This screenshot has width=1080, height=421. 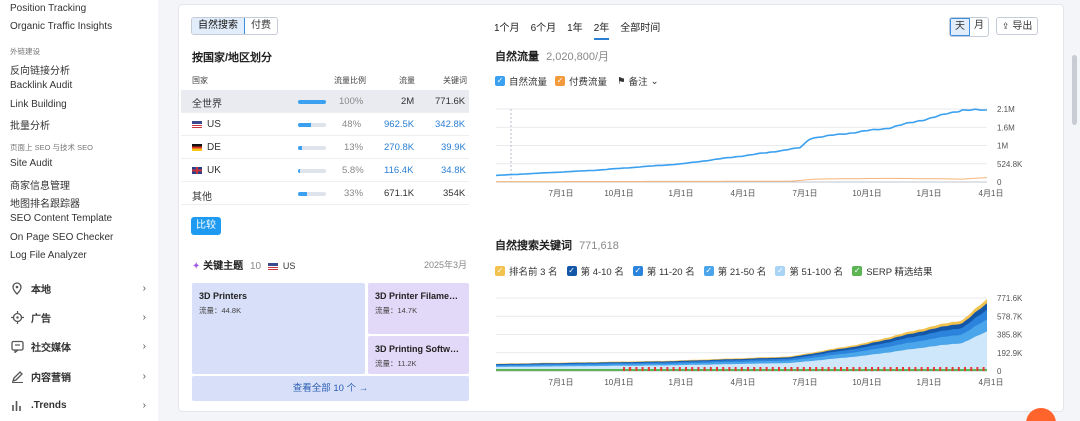 What do you see at coordinates (743, 193) in the screenshot?
I see `x-tick-label: 4月1日` at bounding box center [743, 193].